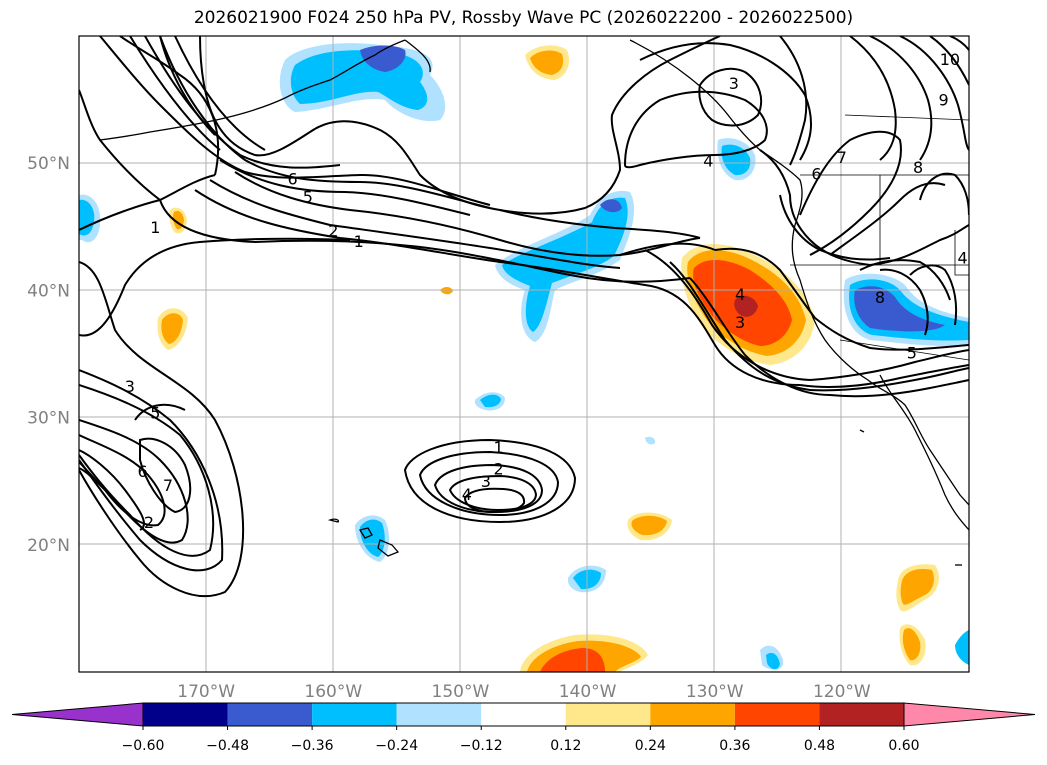 The image size is (1047, 765). I want to click on colorbar-label: −0.12, so click(481, 746).